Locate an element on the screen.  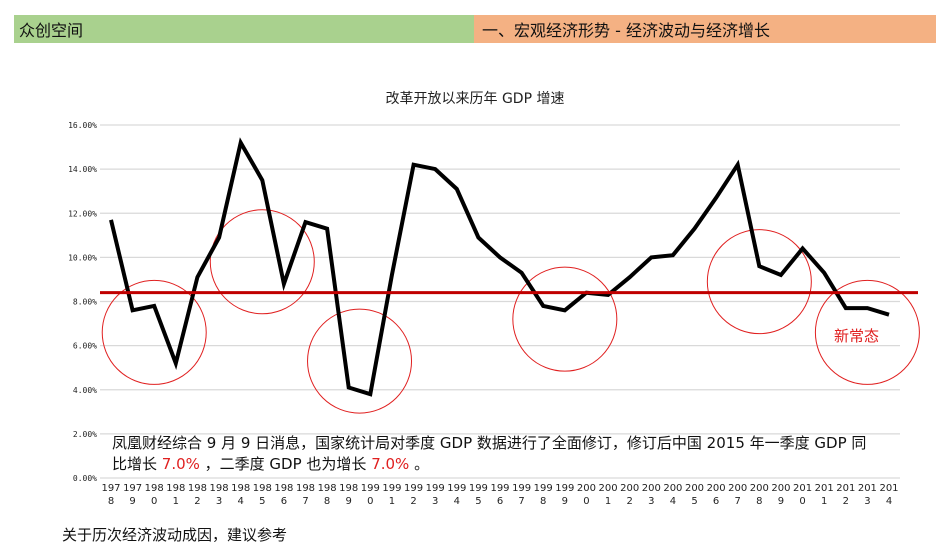
header-left-title: 众创空间 is located at coordinates (51, 30).